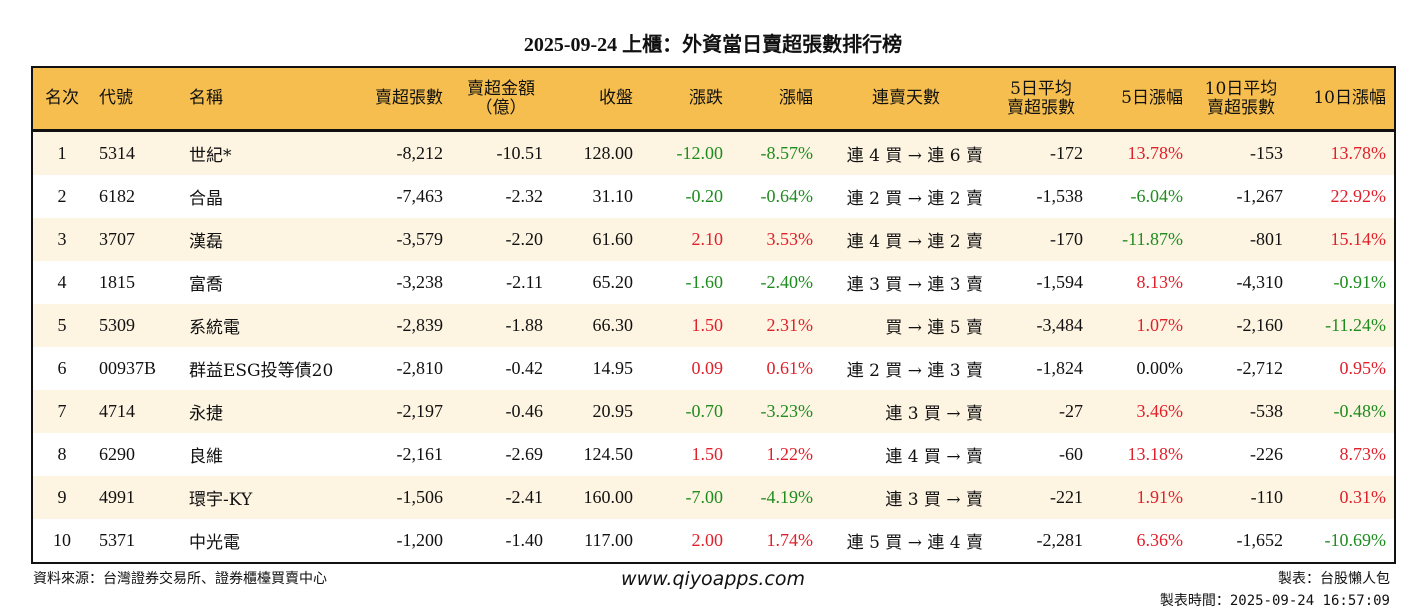 The image size is (1426, 612). I want to click on cell-pct5: 8.13%, so click(1160, 282).